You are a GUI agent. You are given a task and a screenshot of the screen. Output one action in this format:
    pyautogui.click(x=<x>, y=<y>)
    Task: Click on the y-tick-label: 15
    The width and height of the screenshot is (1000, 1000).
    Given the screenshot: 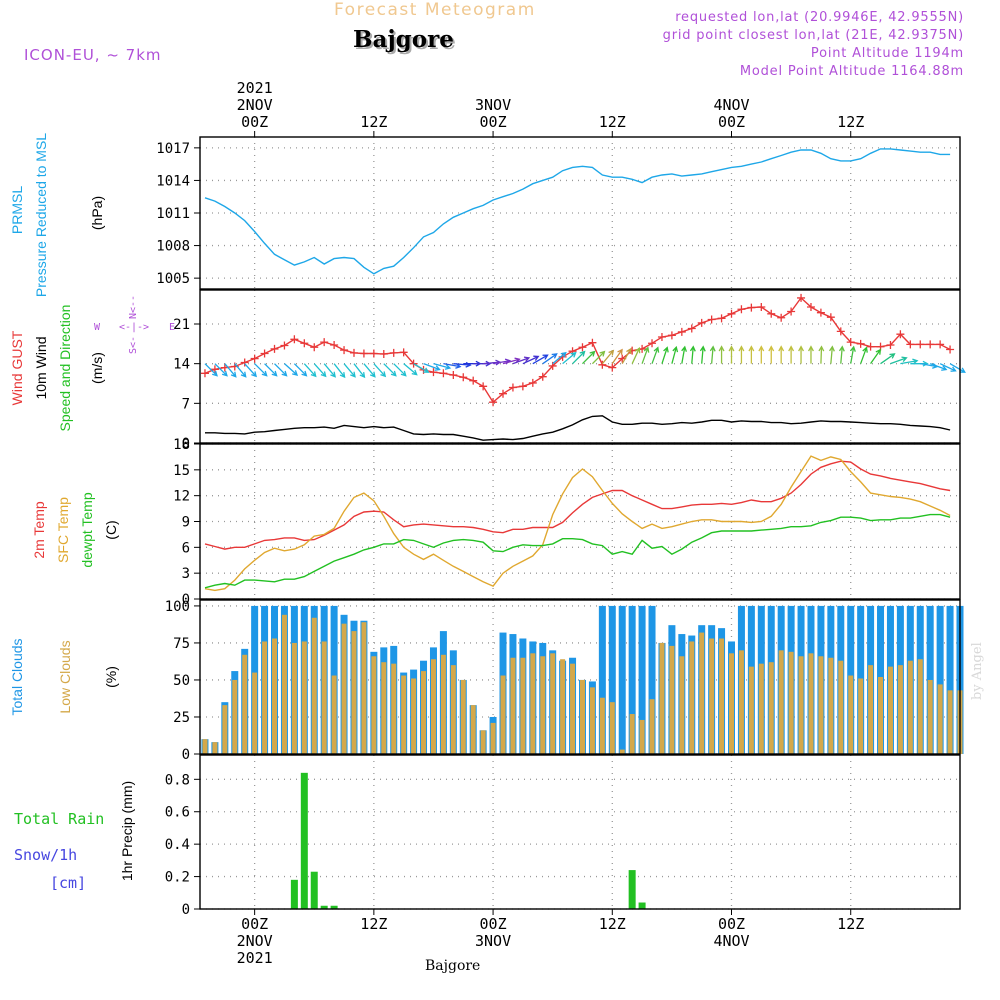 What is the action you would take?
    pyautogui.click(x=181, y=471)
    